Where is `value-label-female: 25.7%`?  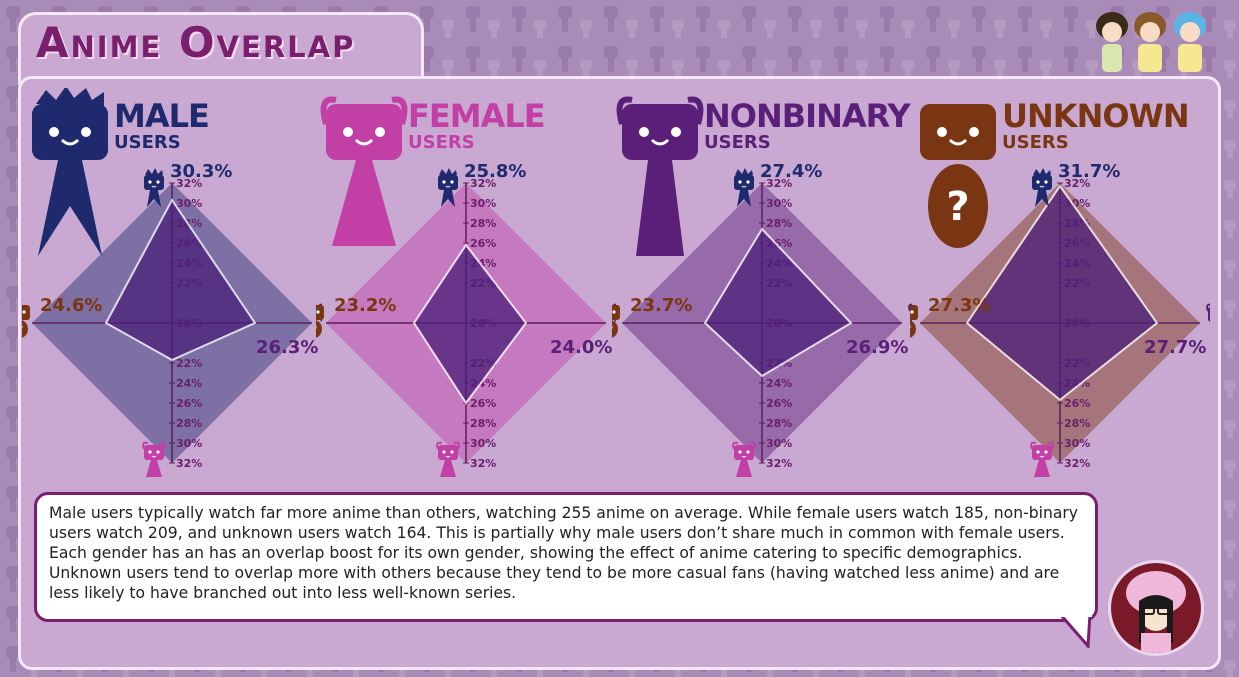 value-label-female: 25.7% is located at coordinates (1089, 476).